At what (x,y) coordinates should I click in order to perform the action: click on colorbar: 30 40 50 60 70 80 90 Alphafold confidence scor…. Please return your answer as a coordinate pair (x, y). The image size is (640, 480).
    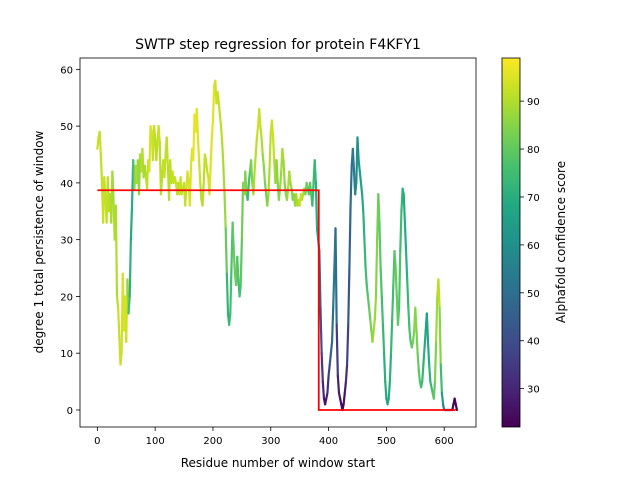
    Looking at the image, I should click on (534, 242).